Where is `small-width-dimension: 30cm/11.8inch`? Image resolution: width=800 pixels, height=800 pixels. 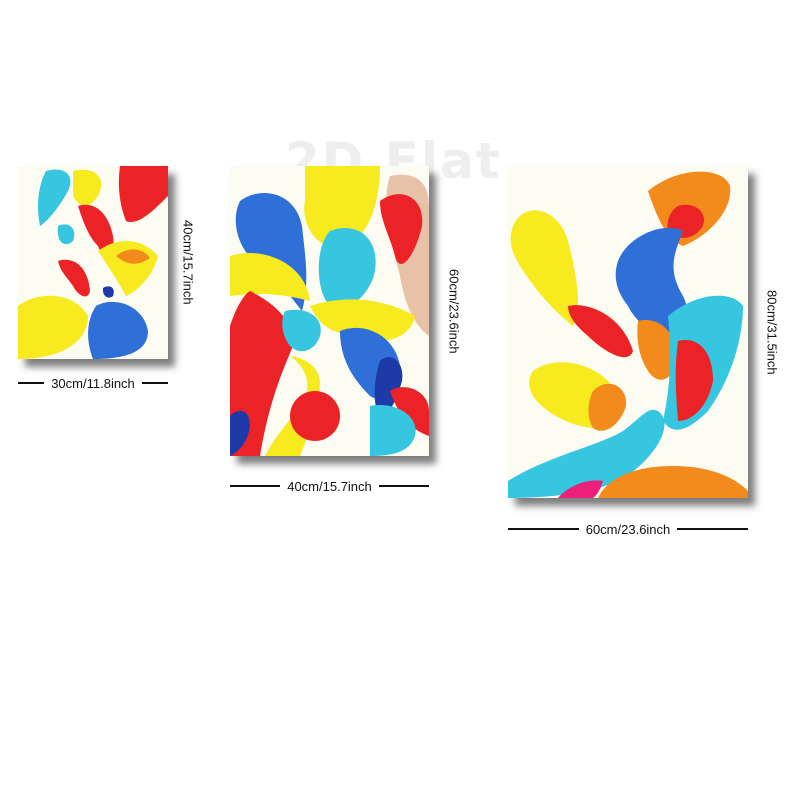
small-width-dimension: 30cm/11.8inch is located at coordinates (93, 383).